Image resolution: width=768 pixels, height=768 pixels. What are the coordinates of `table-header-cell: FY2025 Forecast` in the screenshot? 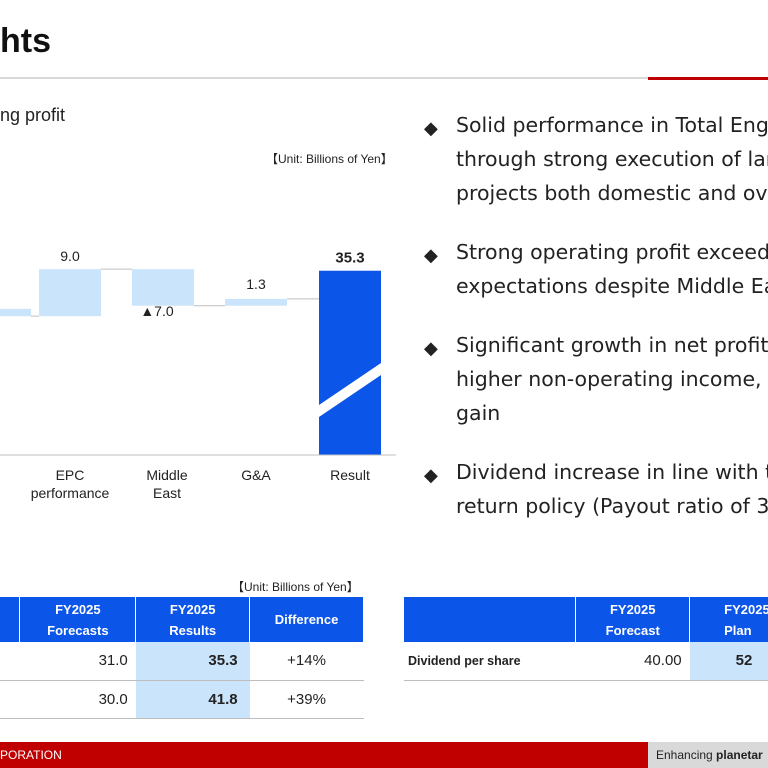 It's located at (633, 619).